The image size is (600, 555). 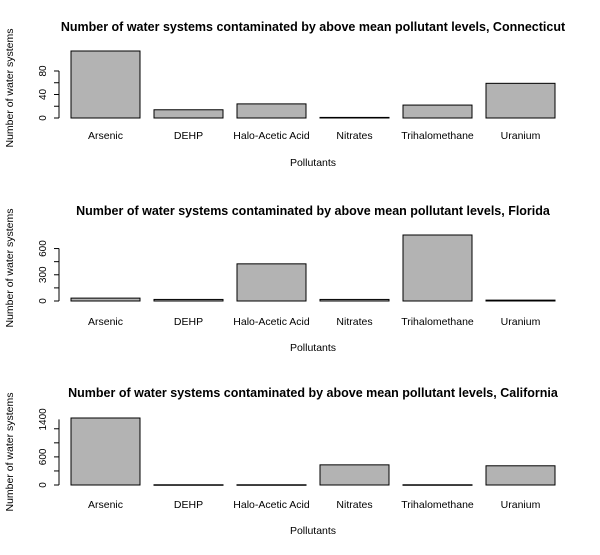 I want to click on y-tick-label: 300, so click(x=43, y=274).